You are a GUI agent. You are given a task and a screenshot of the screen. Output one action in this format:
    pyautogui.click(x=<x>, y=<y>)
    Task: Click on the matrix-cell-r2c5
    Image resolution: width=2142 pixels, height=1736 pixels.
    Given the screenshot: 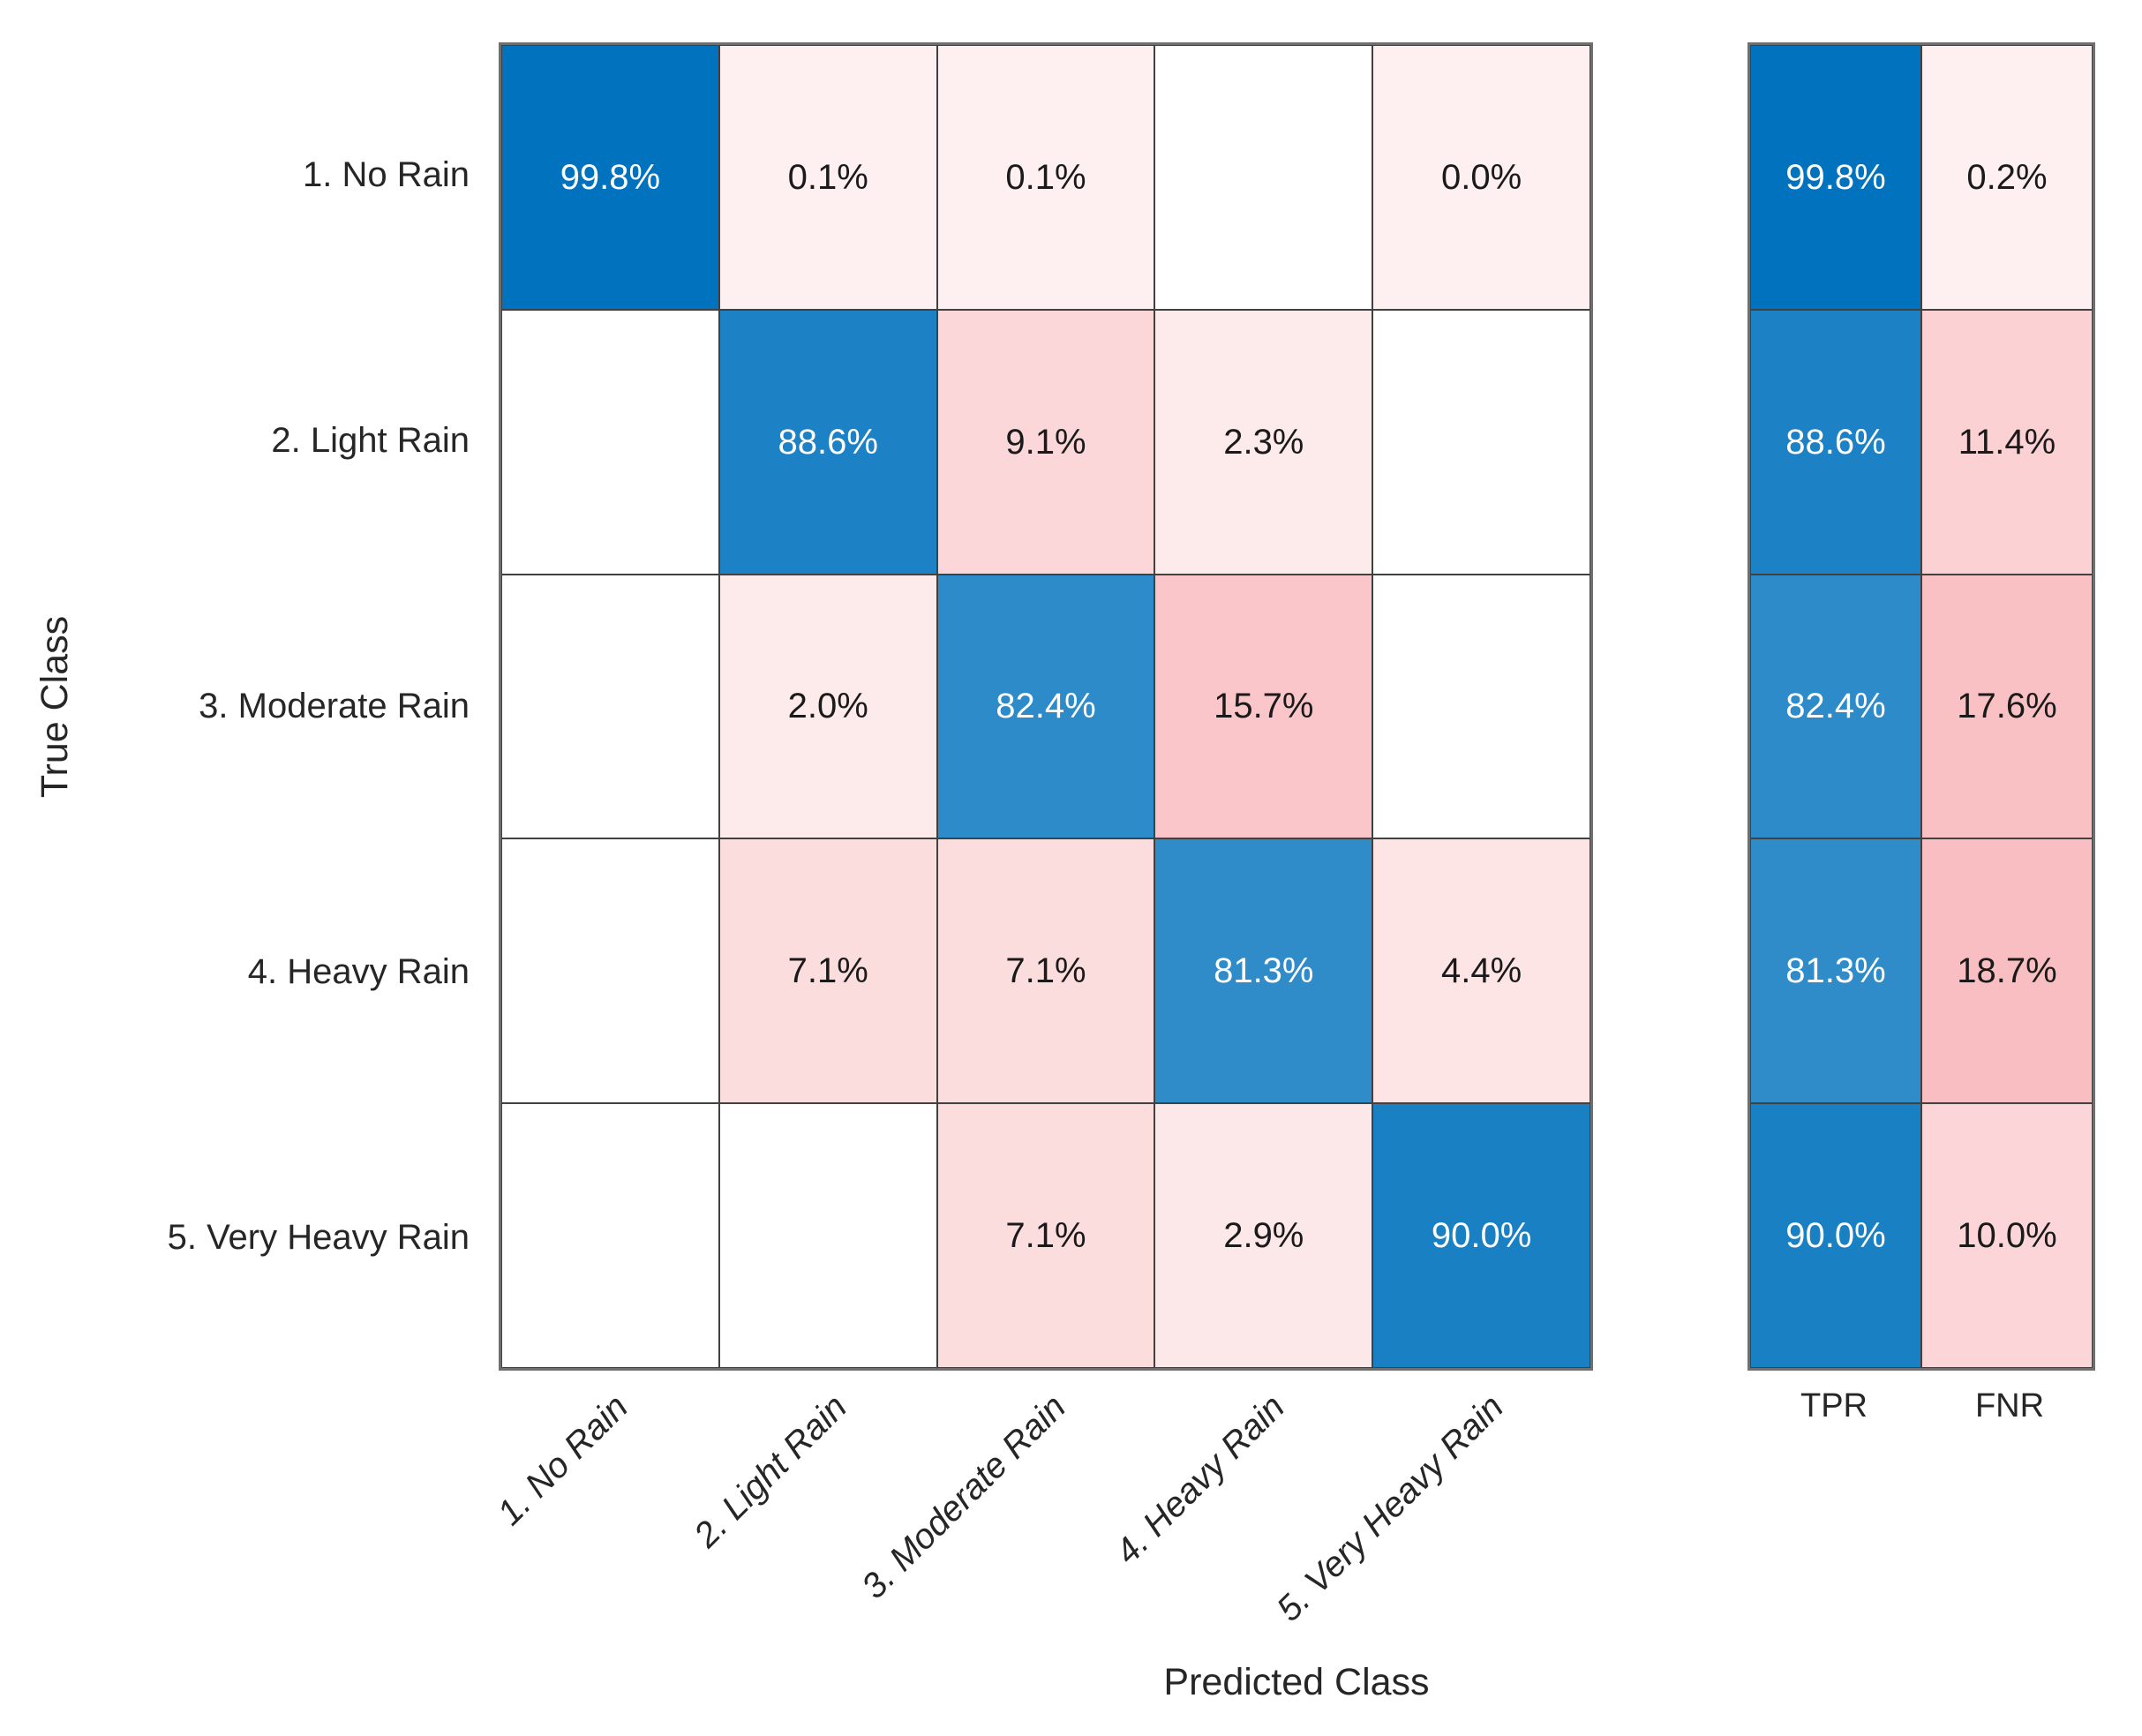 What is the action you would take?
    pyautogui.click(x=1481, y=442)
    